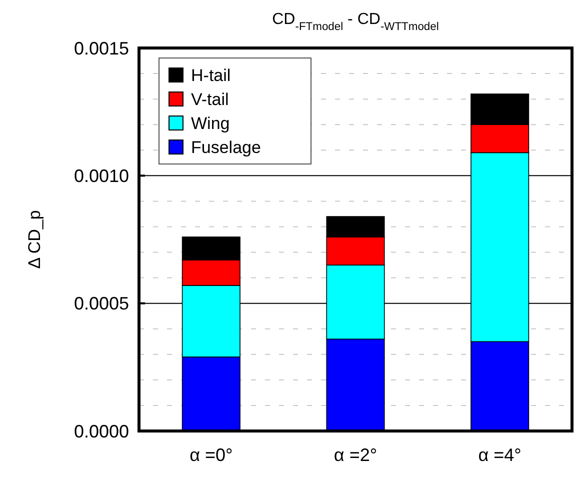 The height and width of the screenshot is (483, 581). Describe the element at coordinates (210, 99) in the screenshot. I see `legend-label: V-tail` at that location.